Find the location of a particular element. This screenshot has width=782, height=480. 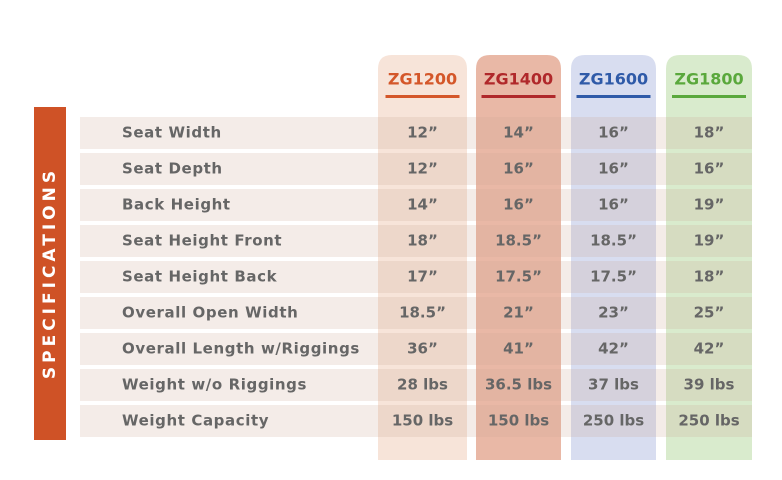

cell-value: 39 lbs is located at coordinates (709, 385).